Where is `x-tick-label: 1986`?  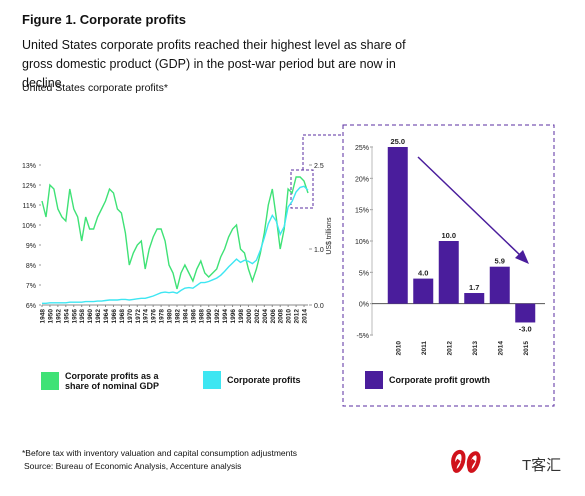 x-tick-label: 1986 is located at coordinates (193, 316).